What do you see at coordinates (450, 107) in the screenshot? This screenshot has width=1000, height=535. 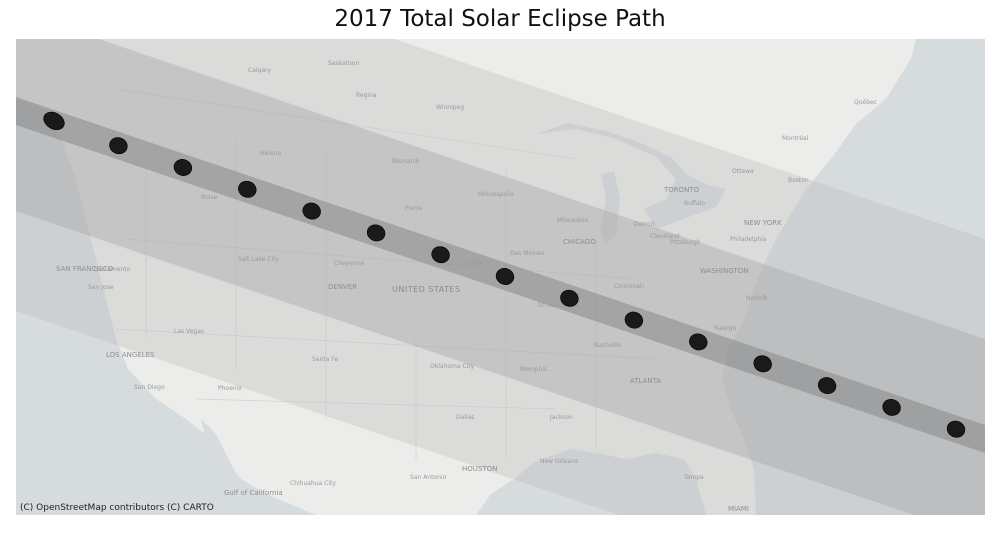 I see `place-label: Winnipeg` at bounding box center [450, 107].